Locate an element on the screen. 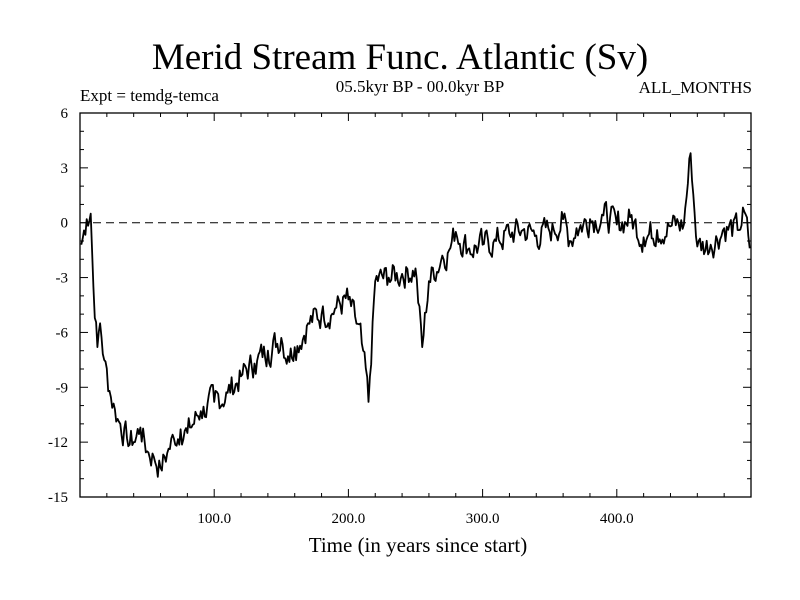 The height and width of the screenshot is (600, 800). months-label: ALL_MONTHS is located at coordinates (695, 87).